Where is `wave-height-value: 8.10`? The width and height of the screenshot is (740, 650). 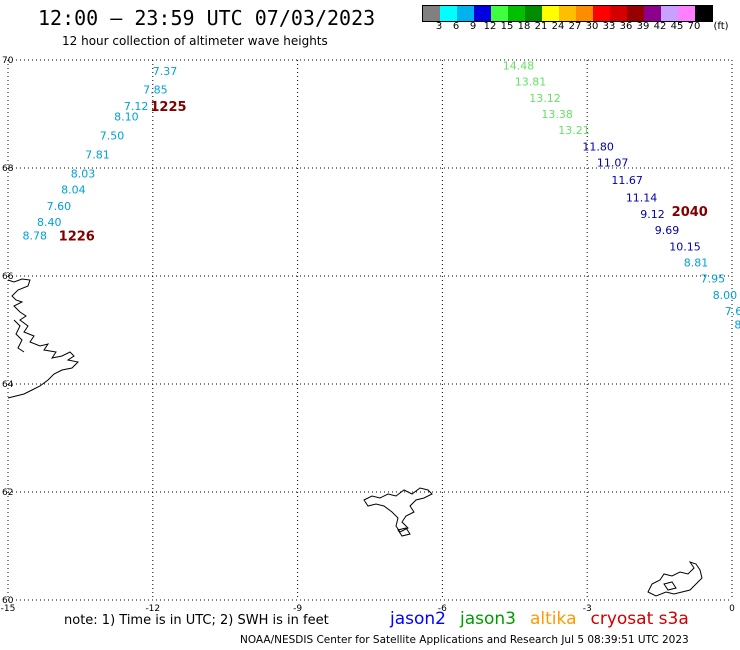 wave-height-value: 8.10 is located at coordinates (126, 117).